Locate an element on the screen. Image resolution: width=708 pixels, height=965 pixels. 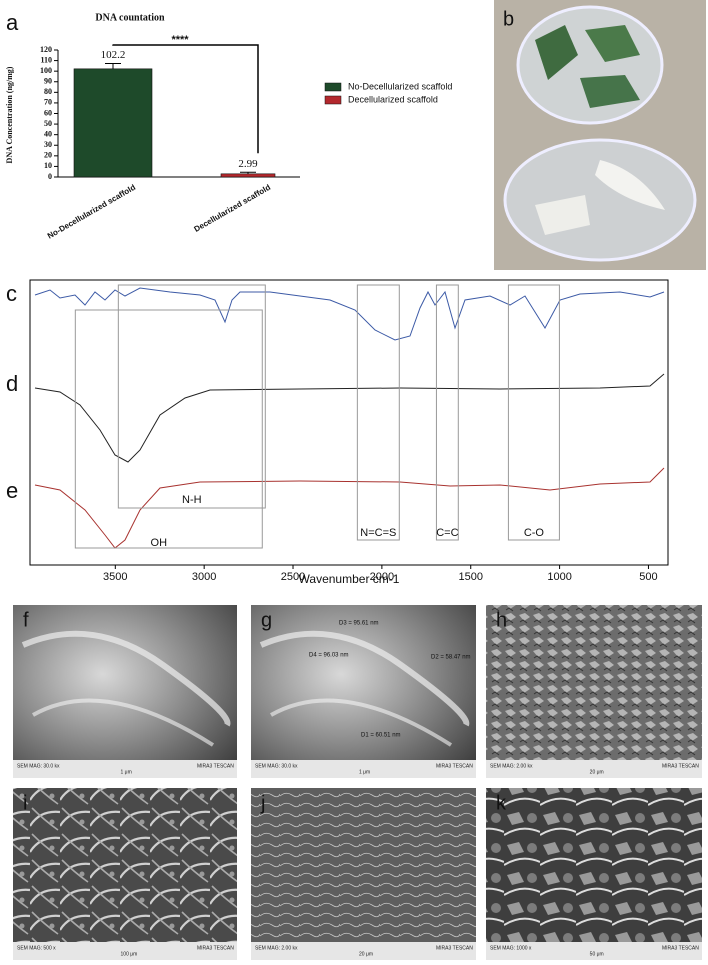
y-tick-label: 30 is located at coordinates (48, 144).